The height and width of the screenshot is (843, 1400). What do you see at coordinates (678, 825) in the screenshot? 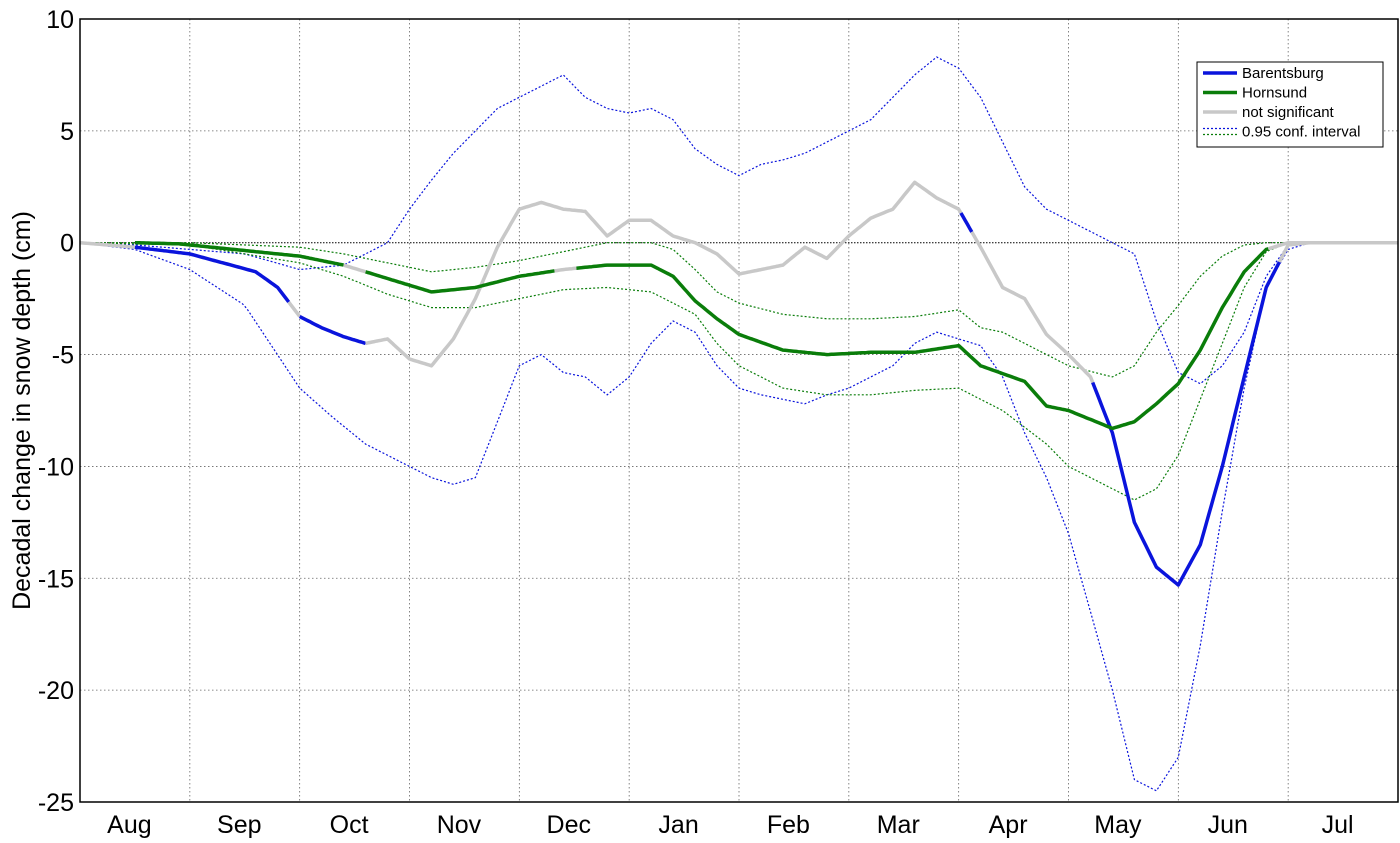
I see `x-tick-label-jan: Jan` at bounding box center [678, 825].